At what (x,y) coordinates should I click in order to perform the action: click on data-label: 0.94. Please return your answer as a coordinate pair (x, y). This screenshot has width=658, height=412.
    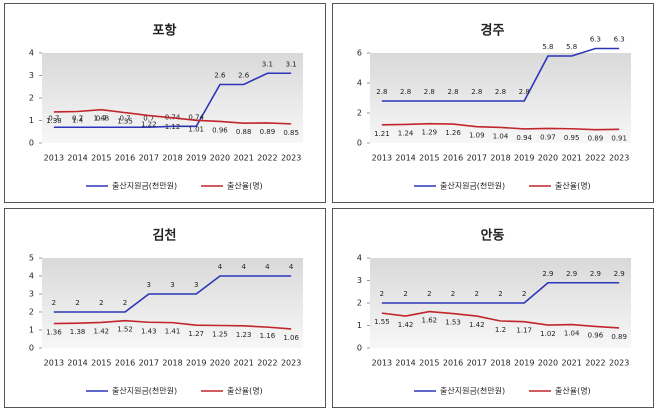
    Looking at the image, I should click on (524, 138).